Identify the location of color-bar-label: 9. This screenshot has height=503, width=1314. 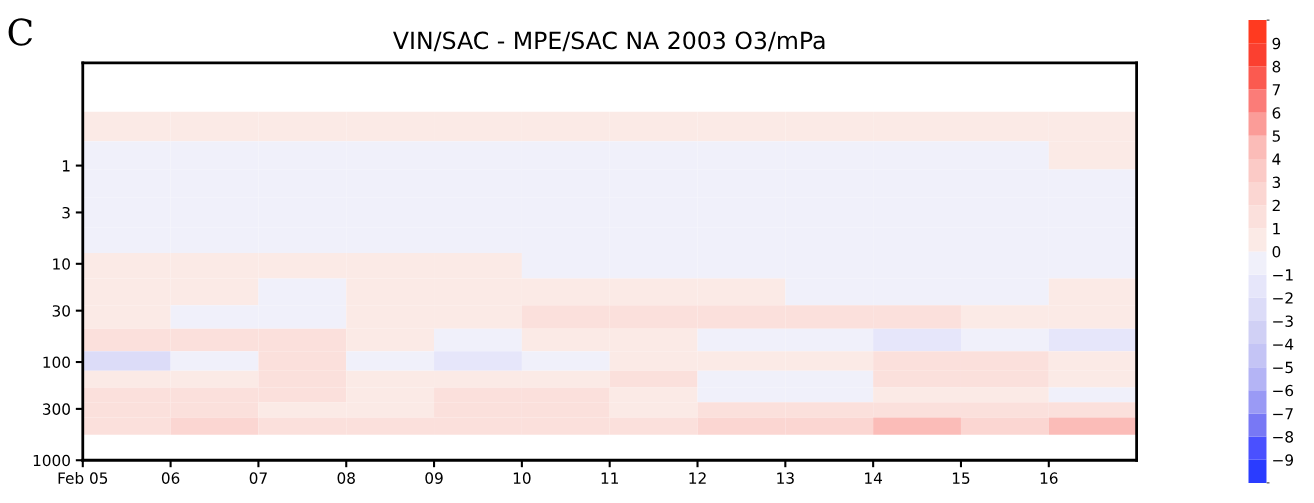
(1276, 43).